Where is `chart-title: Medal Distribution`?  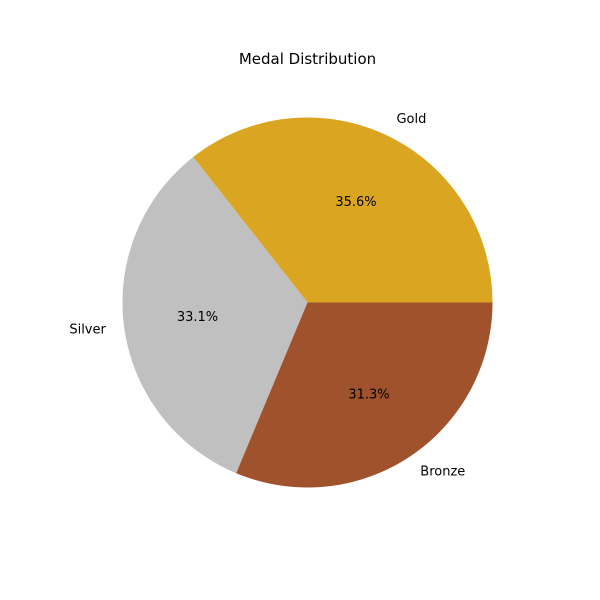 chart-title: Medal Distribution is located at coordinates (307, 59).